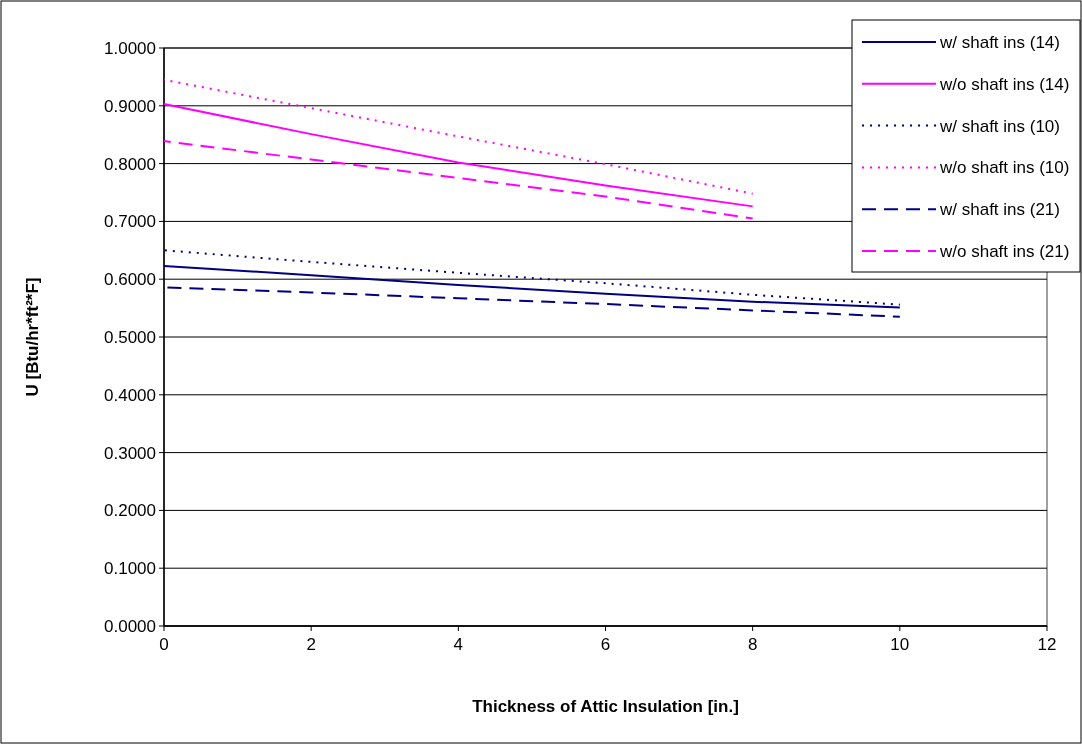 The image size is (1082, 744). Describe the element at coordinates (130, 48) in the screenshot. I see `y-tick-label: 1.0000` at that location.